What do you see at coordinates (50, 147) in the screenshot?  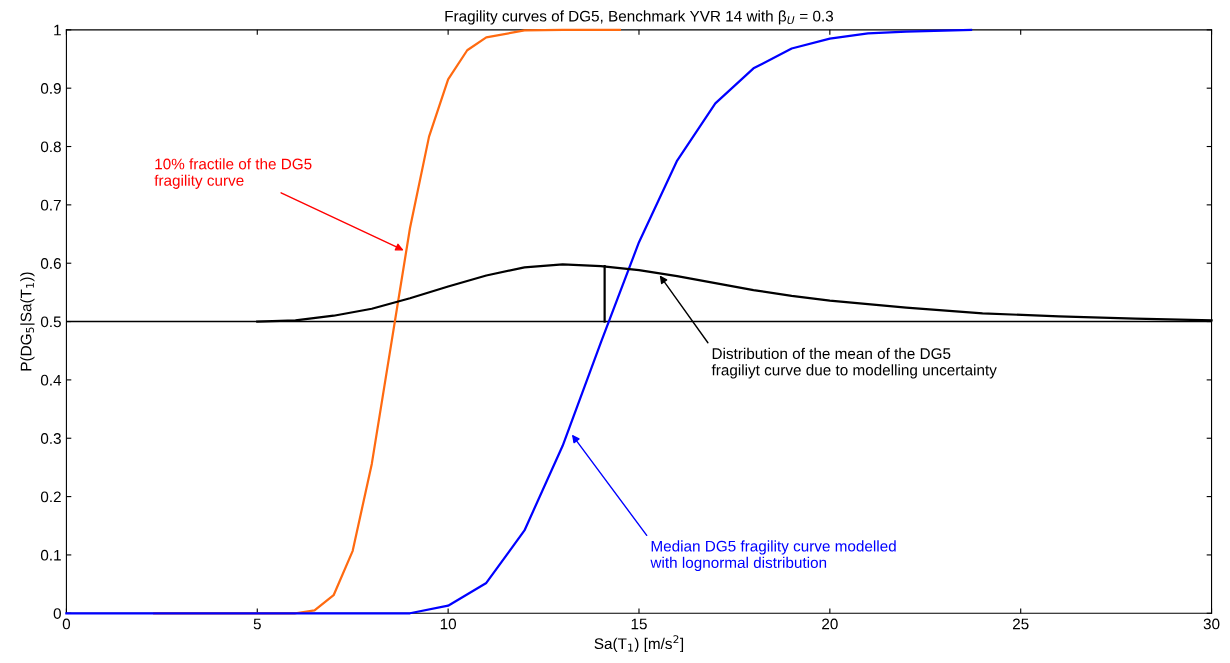 I see `y-tick-label: 0.8` at bounding box center [50, 147].